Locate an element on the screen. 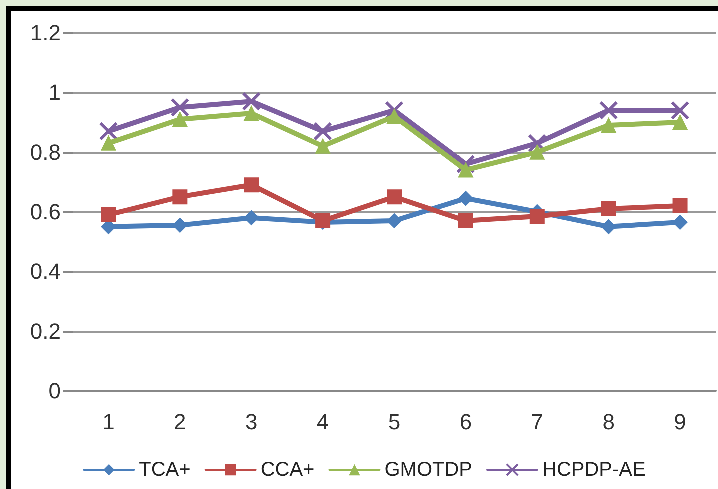 This screenshot has width=718, height=489. x-tick-label: 4 is located at coordinates (323, 422).